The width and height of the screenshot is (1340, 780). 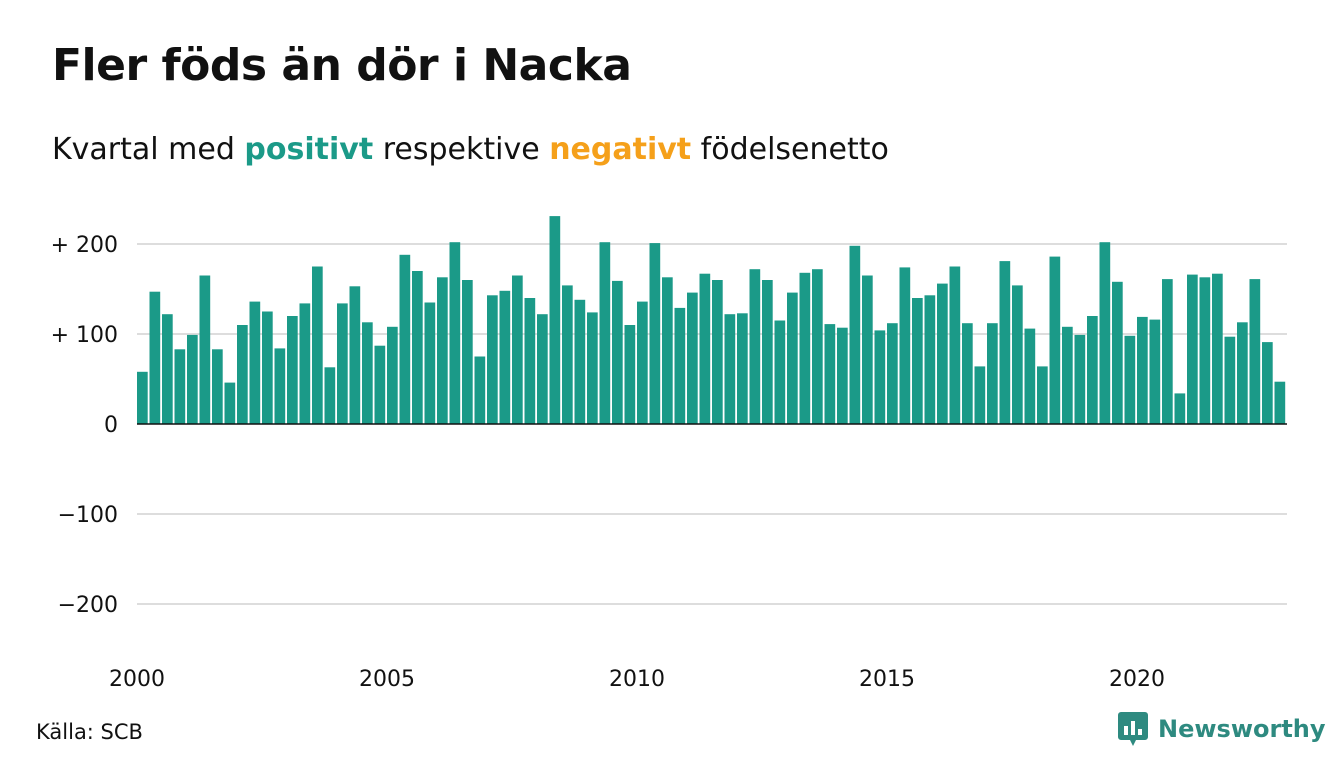 What do you see at coordinates (148, 149) in the screenshot?
I see `subtitle-prefix: Kvartal med` at bounding box center [148, 149].